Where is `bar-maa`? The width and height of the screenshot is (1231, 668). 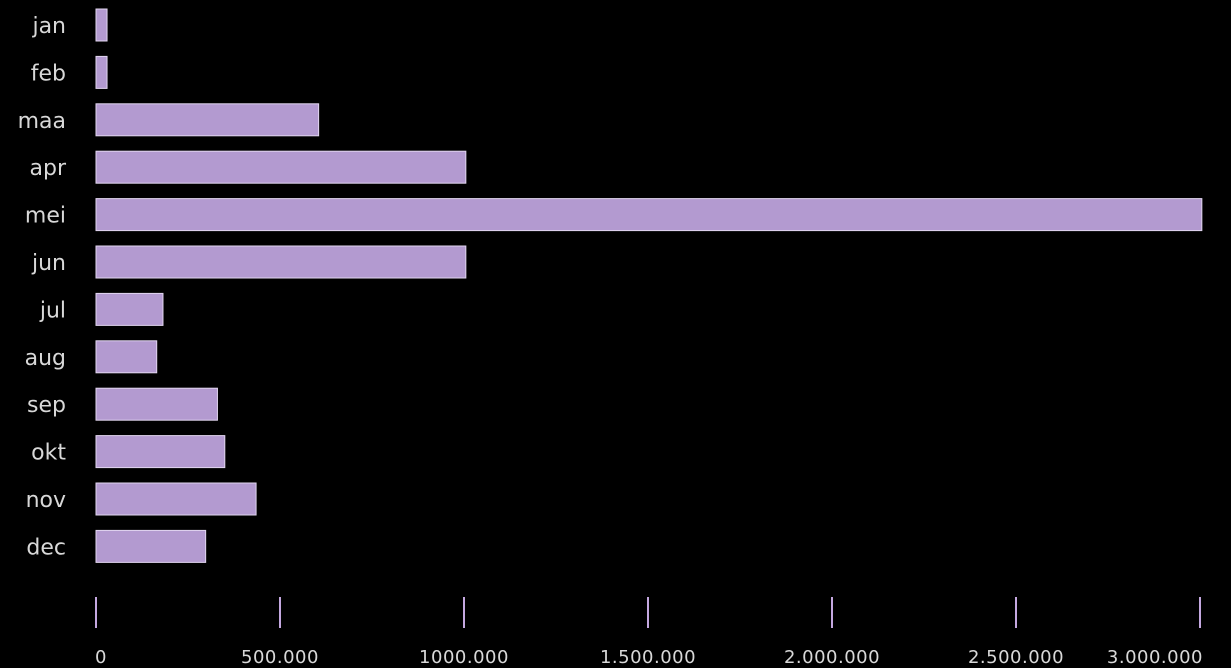 bar-maa is located at coordinates (207, 120).